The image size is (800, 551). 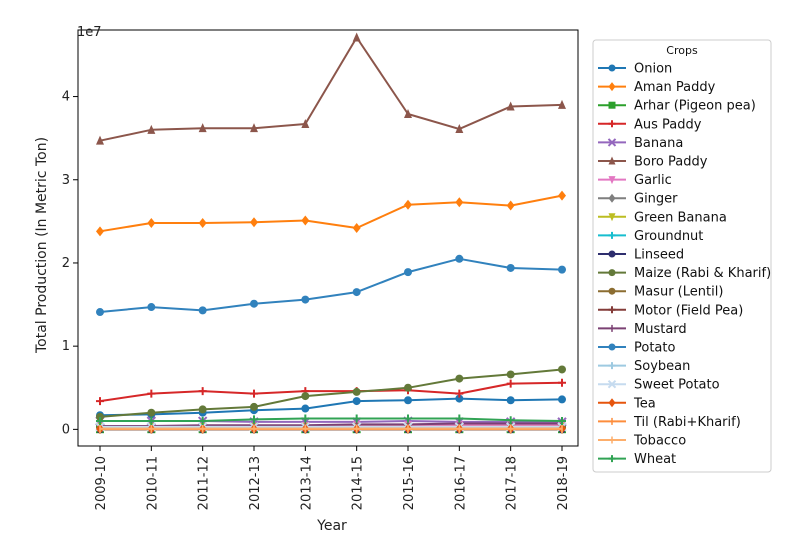 I want to click on legend-item: Maize (Rabi & Kharif), so click(x=684, y=273).